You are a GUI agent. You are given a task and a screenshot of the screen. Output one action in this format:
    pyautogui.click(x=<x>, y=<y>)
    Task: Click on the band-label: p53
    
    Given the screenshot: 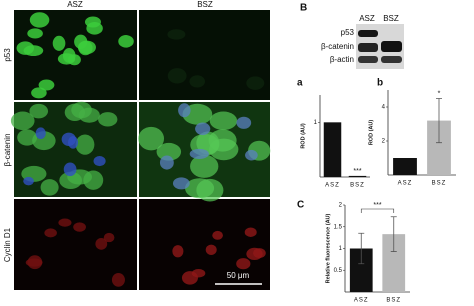 What is the action you would take?
    pyautogui.click(x=348, y=32)
    